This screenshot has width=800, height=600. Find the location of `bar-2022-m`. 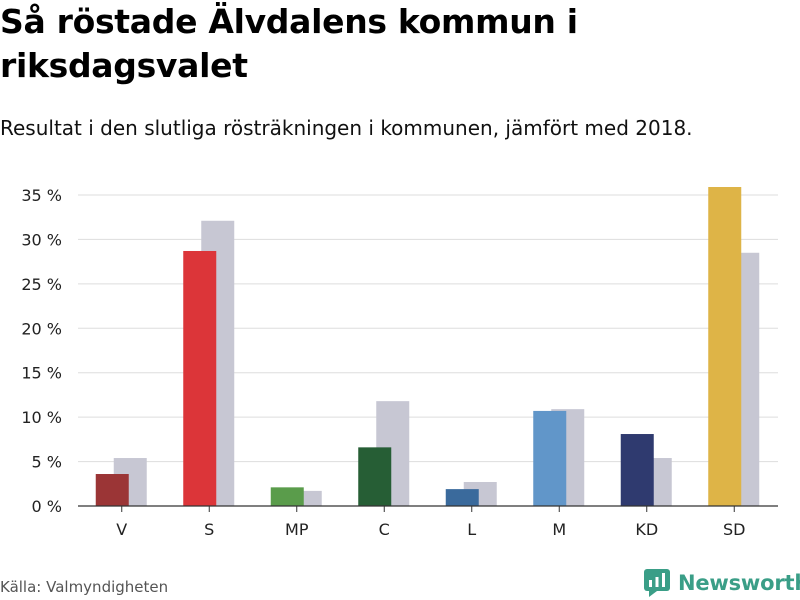

bar-2022-m is located at coordinates (550, 458).